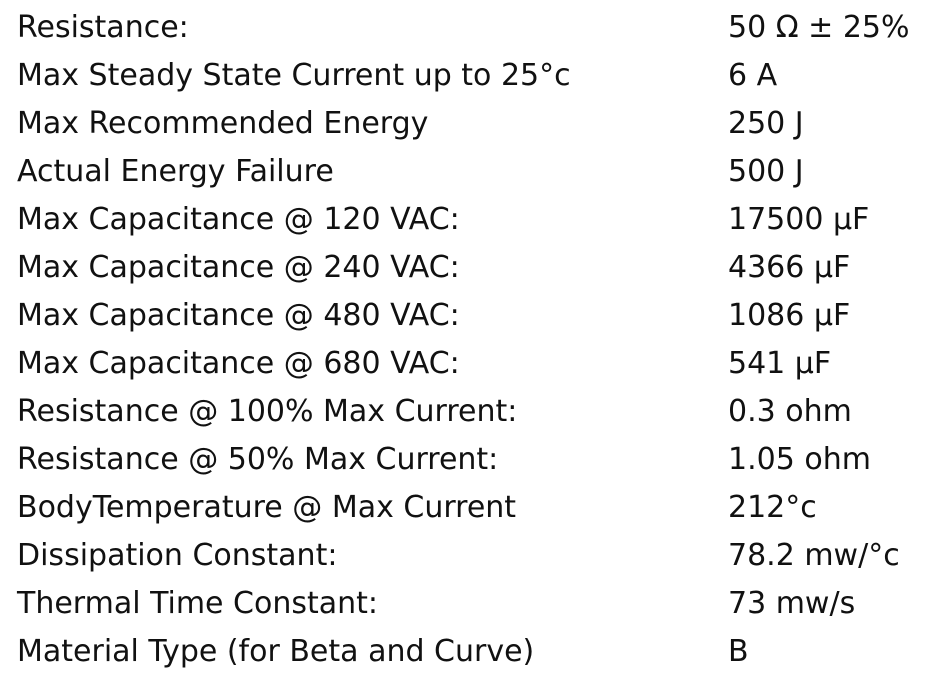  I want to click on spec-label: Max Capacitance @ 240 VAC:, so click(238, 267).